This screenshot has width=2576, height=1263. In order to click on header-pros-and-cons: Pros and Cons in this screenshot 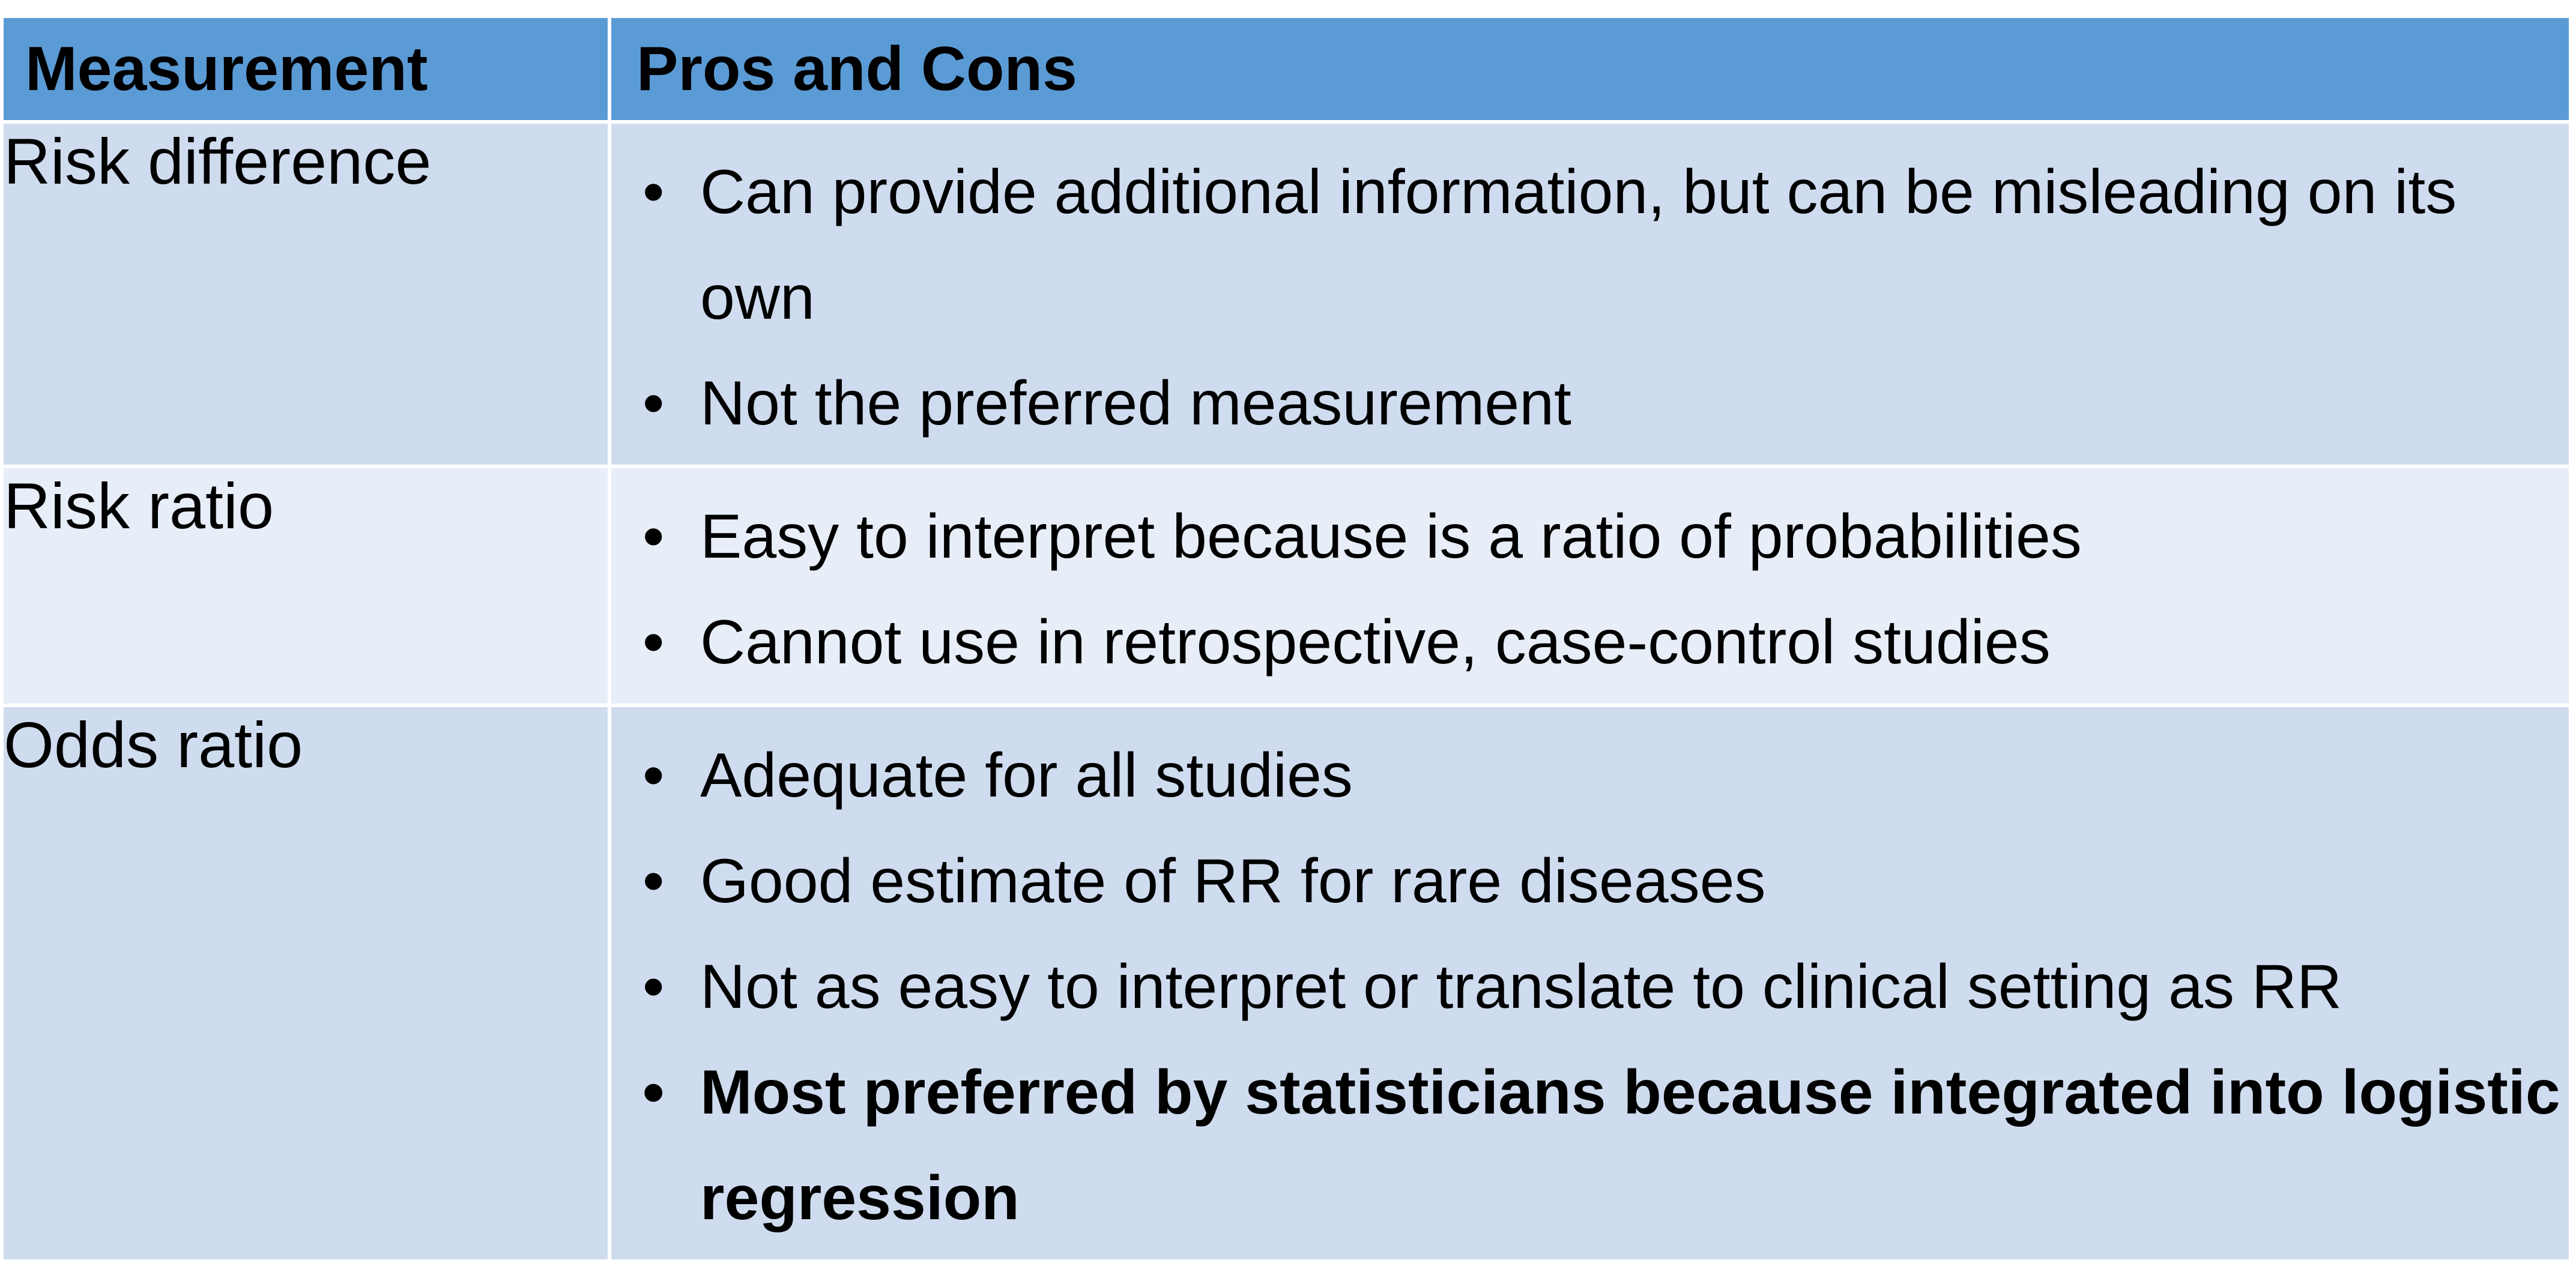, I will do `click(1590, 69)`.